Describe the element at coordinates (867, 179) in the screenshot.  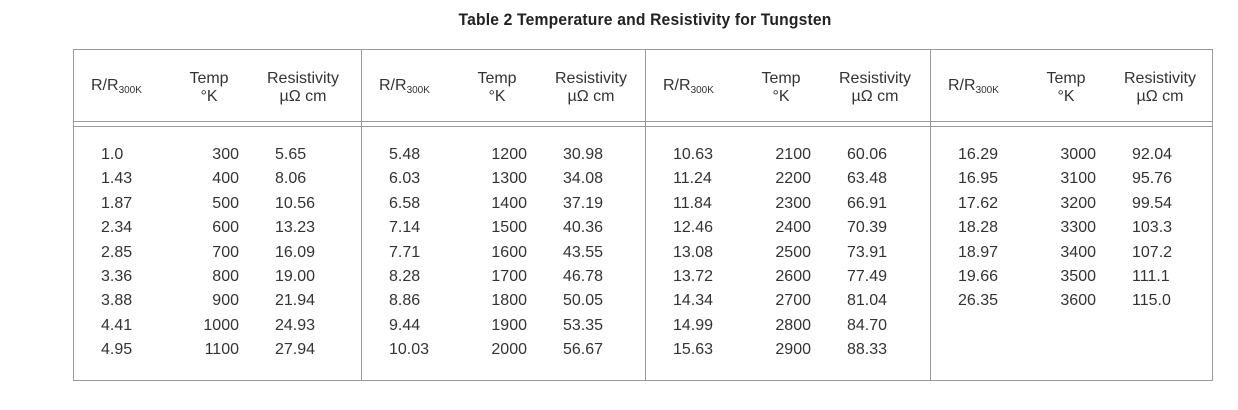
I see `resistivity-value: 63.48` at that location.